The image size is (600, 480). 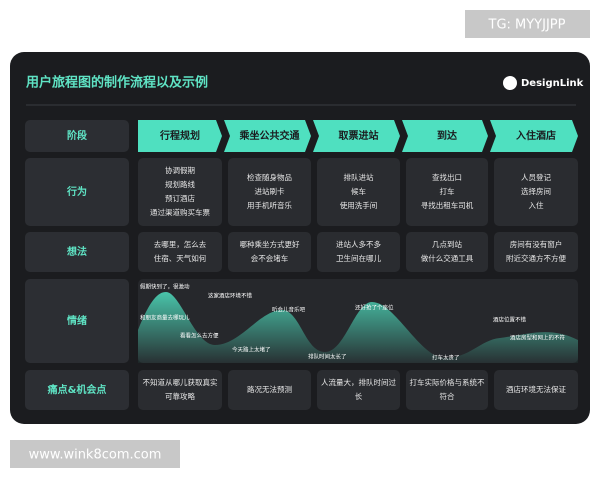 I want to click on cell-text: 做什么交通工具, so click(x=447, y=258).